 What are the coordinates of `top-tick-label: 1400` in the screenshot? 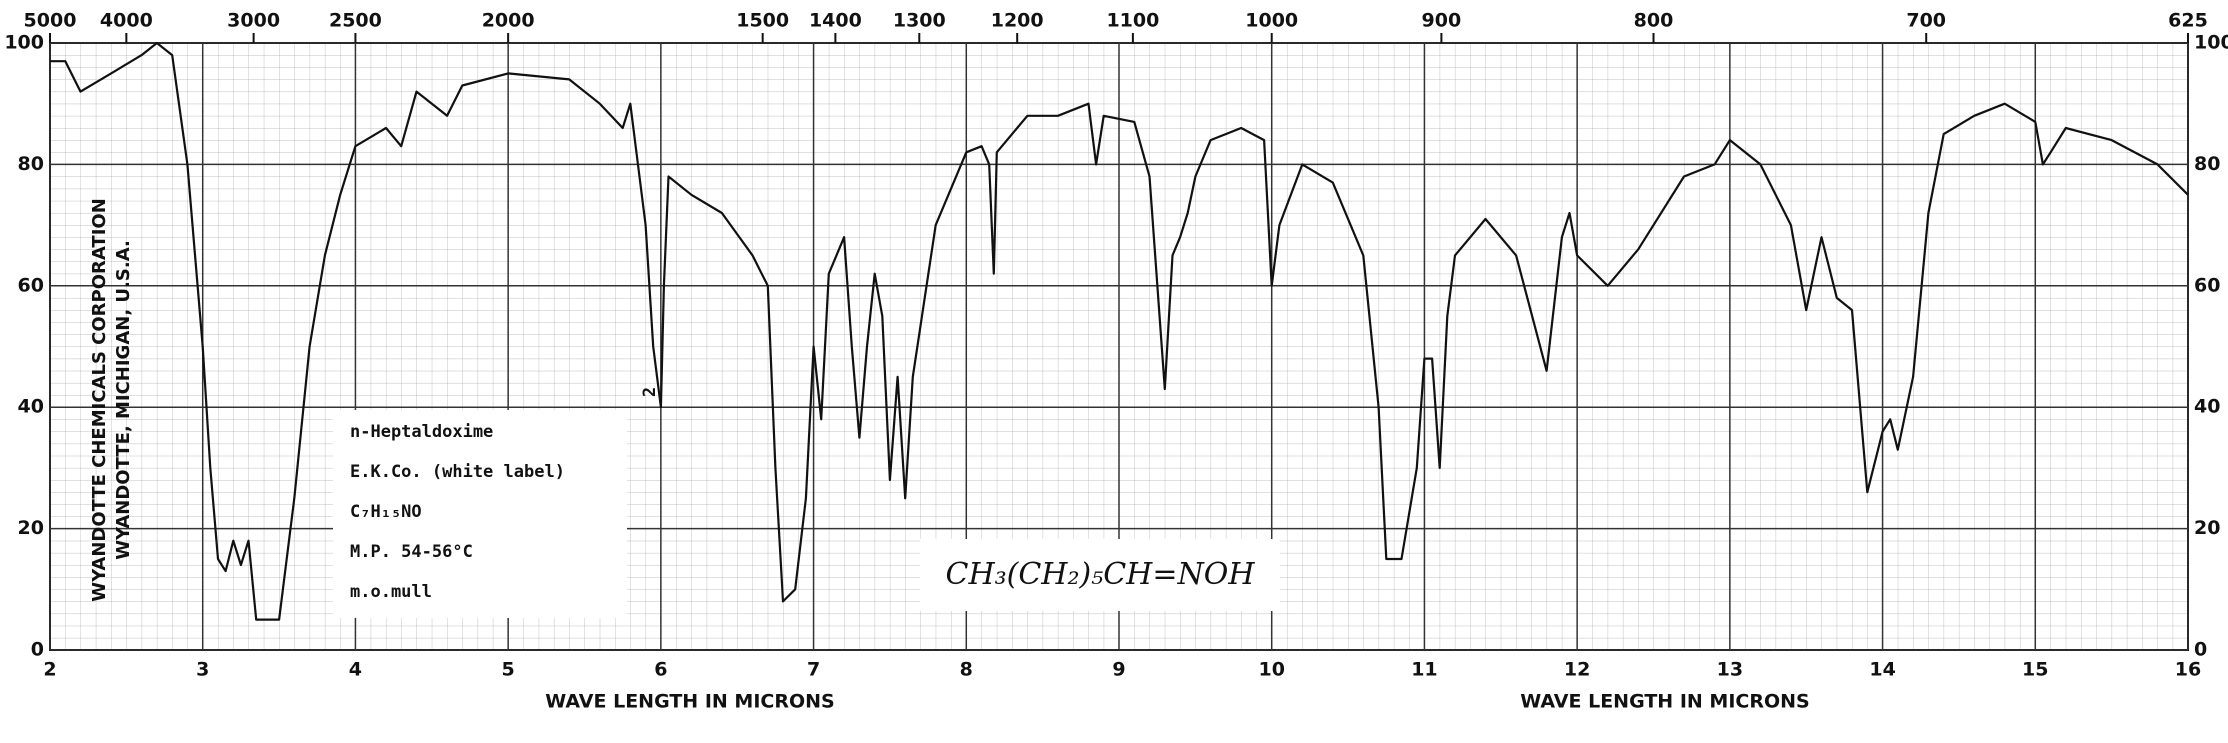 It's located at (835, 21).